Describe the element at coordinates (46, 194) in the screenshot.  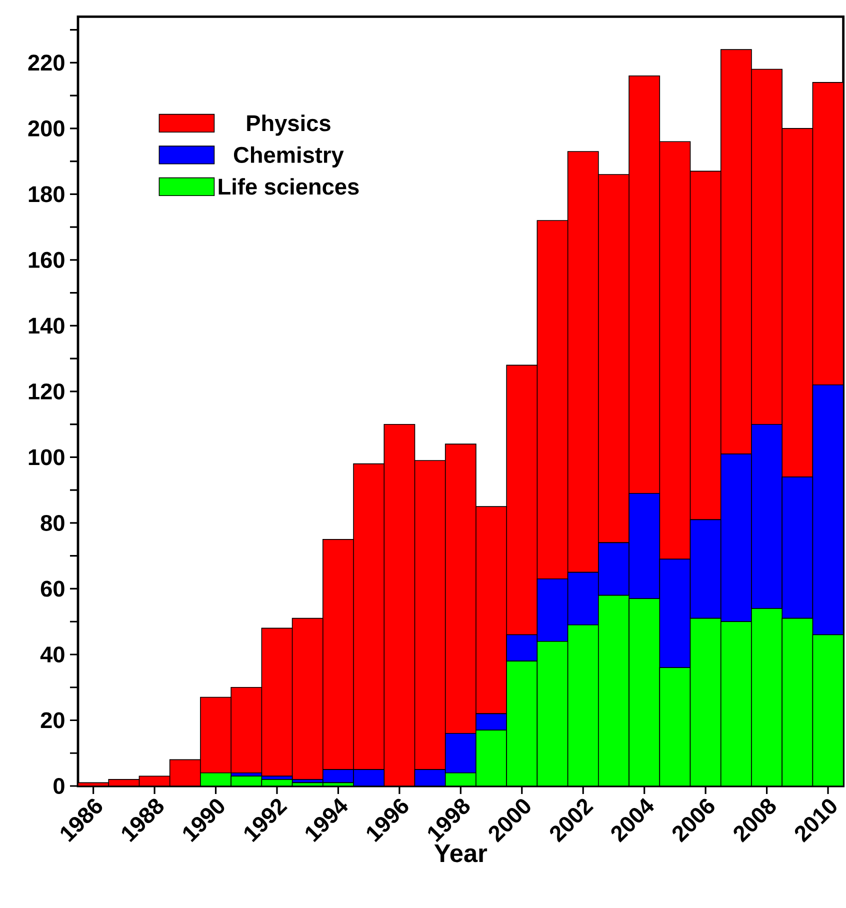
I see `y-tick-label: 180` at that location.